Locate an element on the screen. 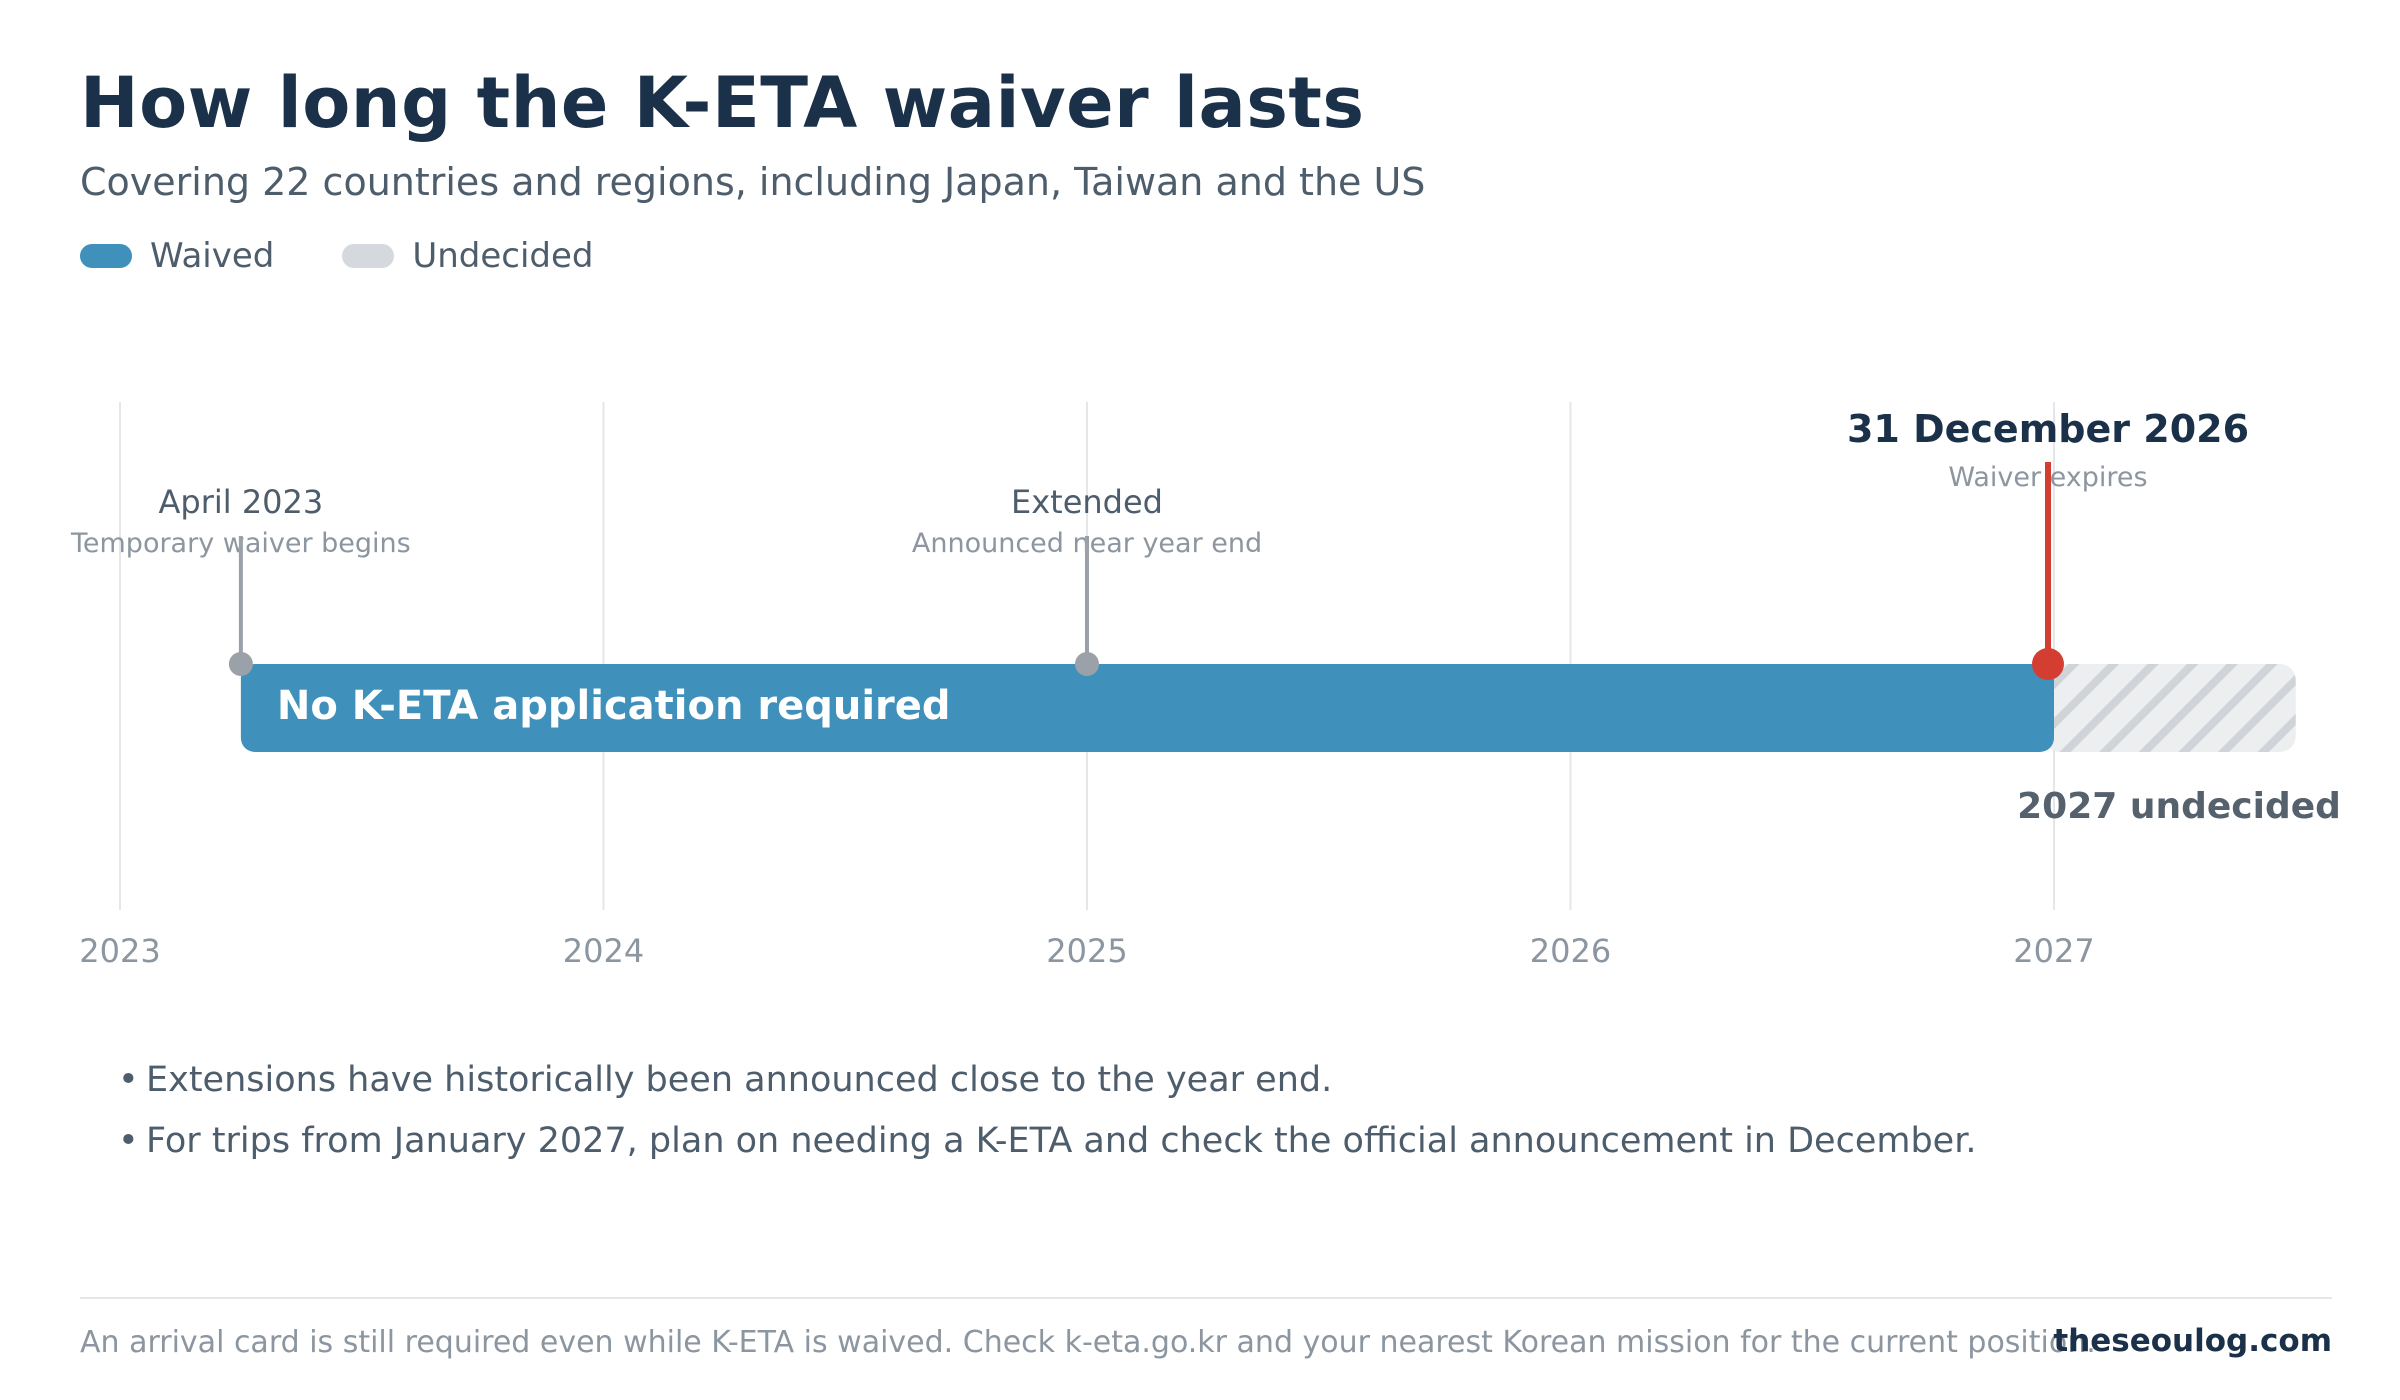  year-label-2024: 2024 is located at coordinates (603, 951).